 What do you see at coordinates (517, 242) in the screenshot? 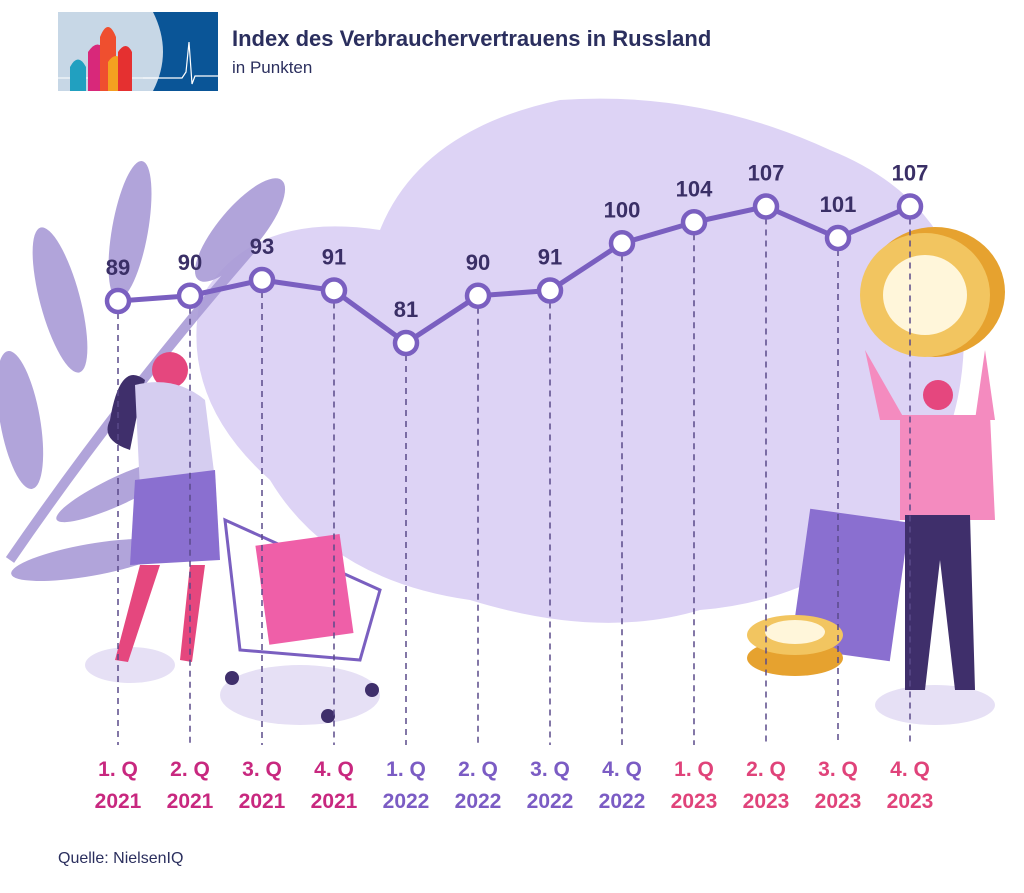
I see `data-labels: 89 90 93 91 81 90 91 100 104 107 101 107` at bounding box center [517, 242].